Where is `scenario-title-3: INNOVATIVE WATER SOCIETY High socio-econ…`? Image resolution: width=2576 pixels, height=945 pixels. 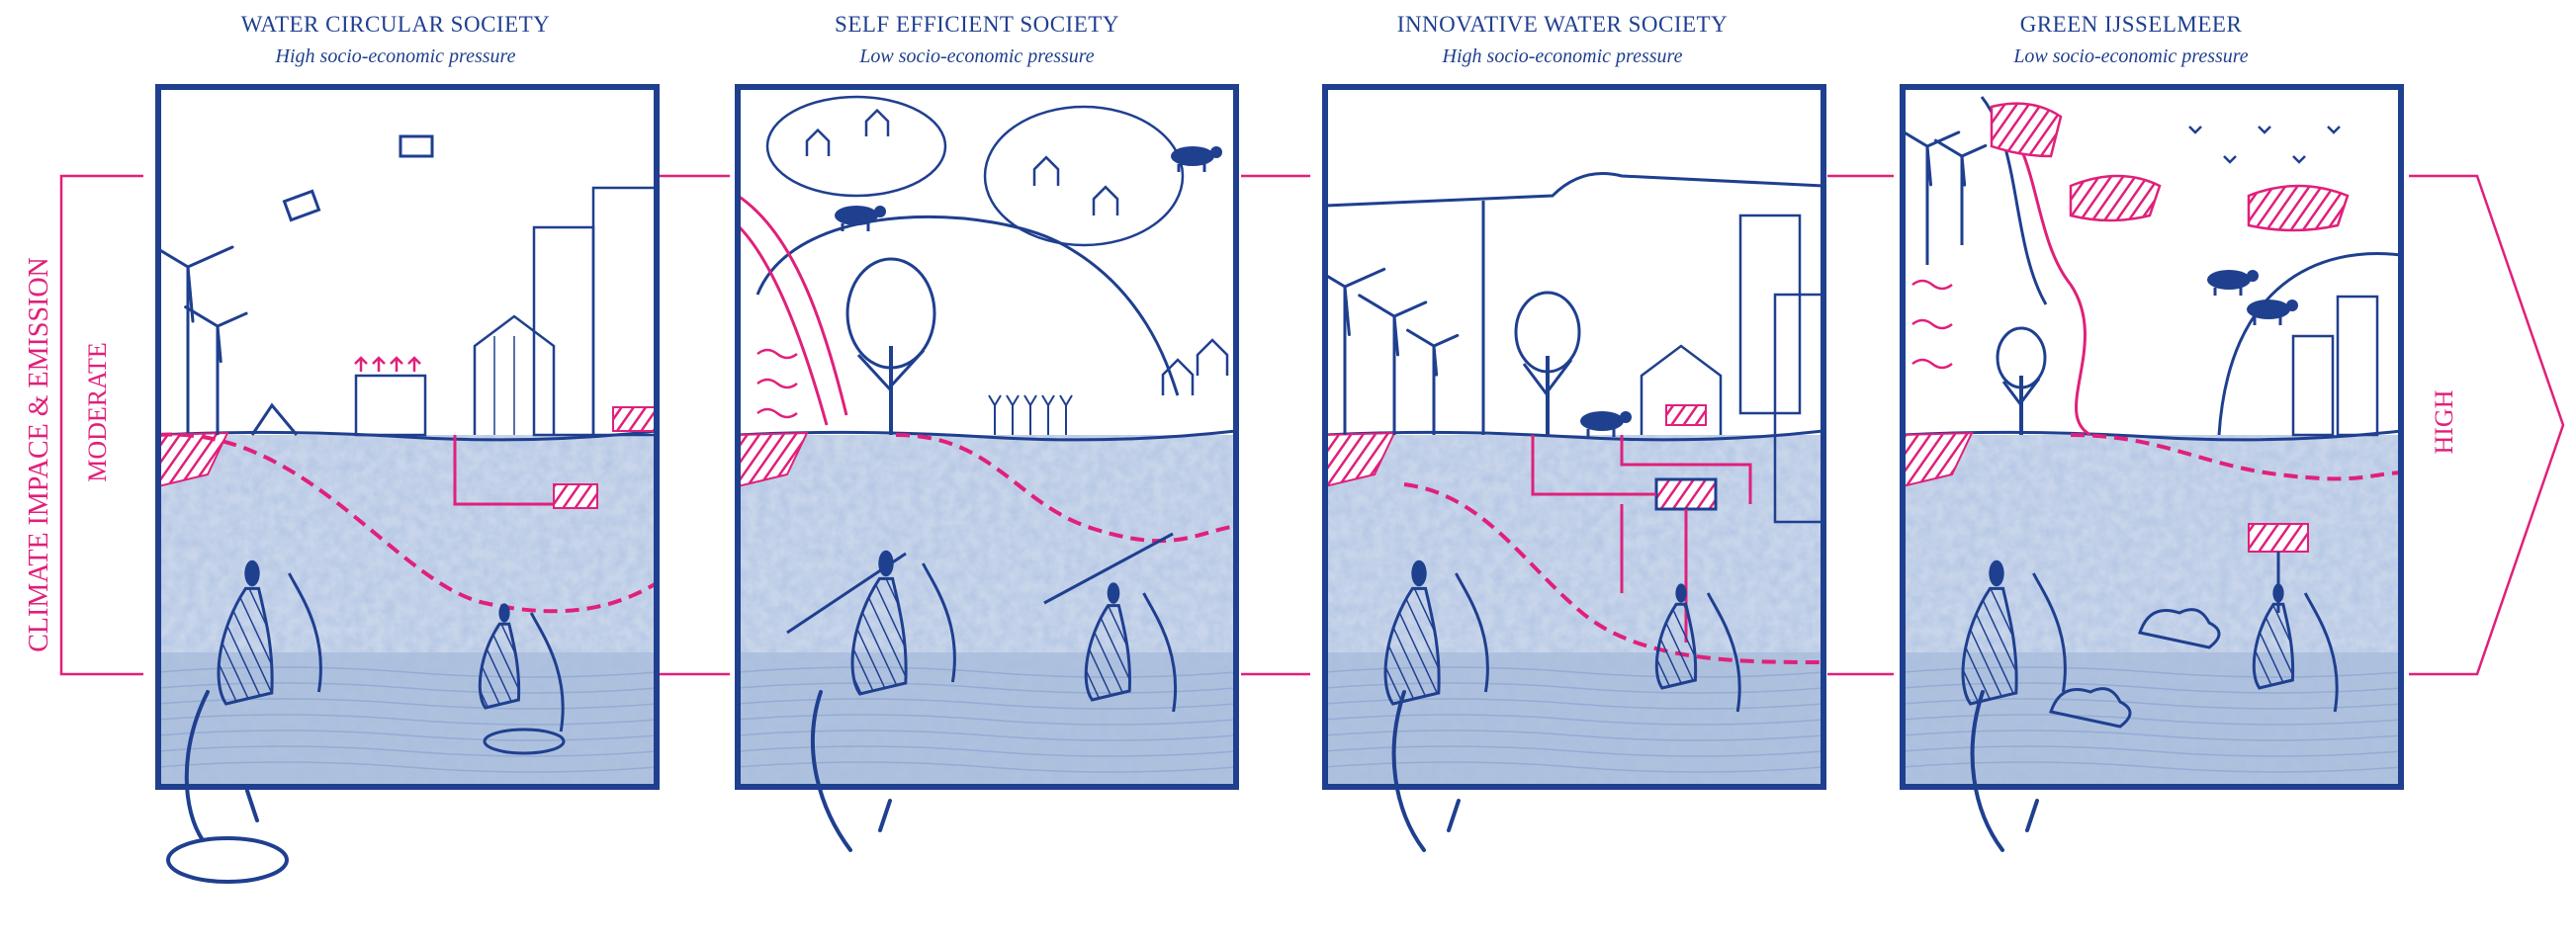 scenario-title-3: INNOVATIVE WATER SOCIETY High socio-econ… is located at coordinates (1562, 40).